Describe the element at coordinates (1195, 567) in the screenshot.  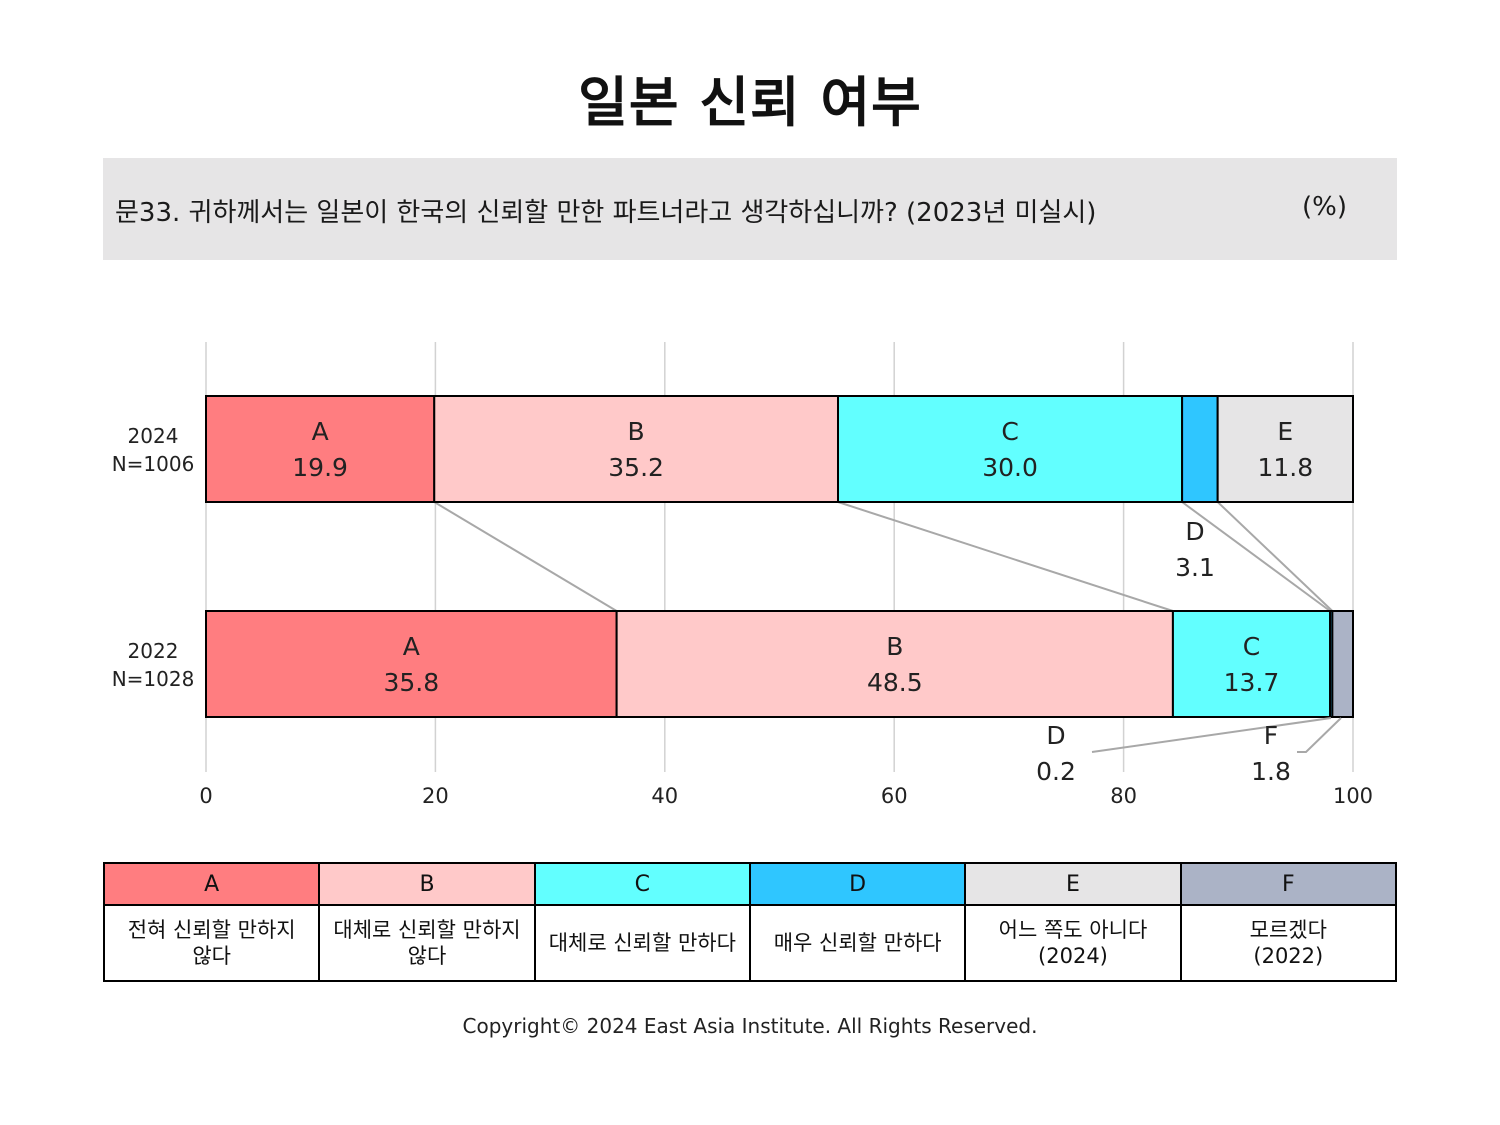
I see `outside-value-label: 3.1` at that location.